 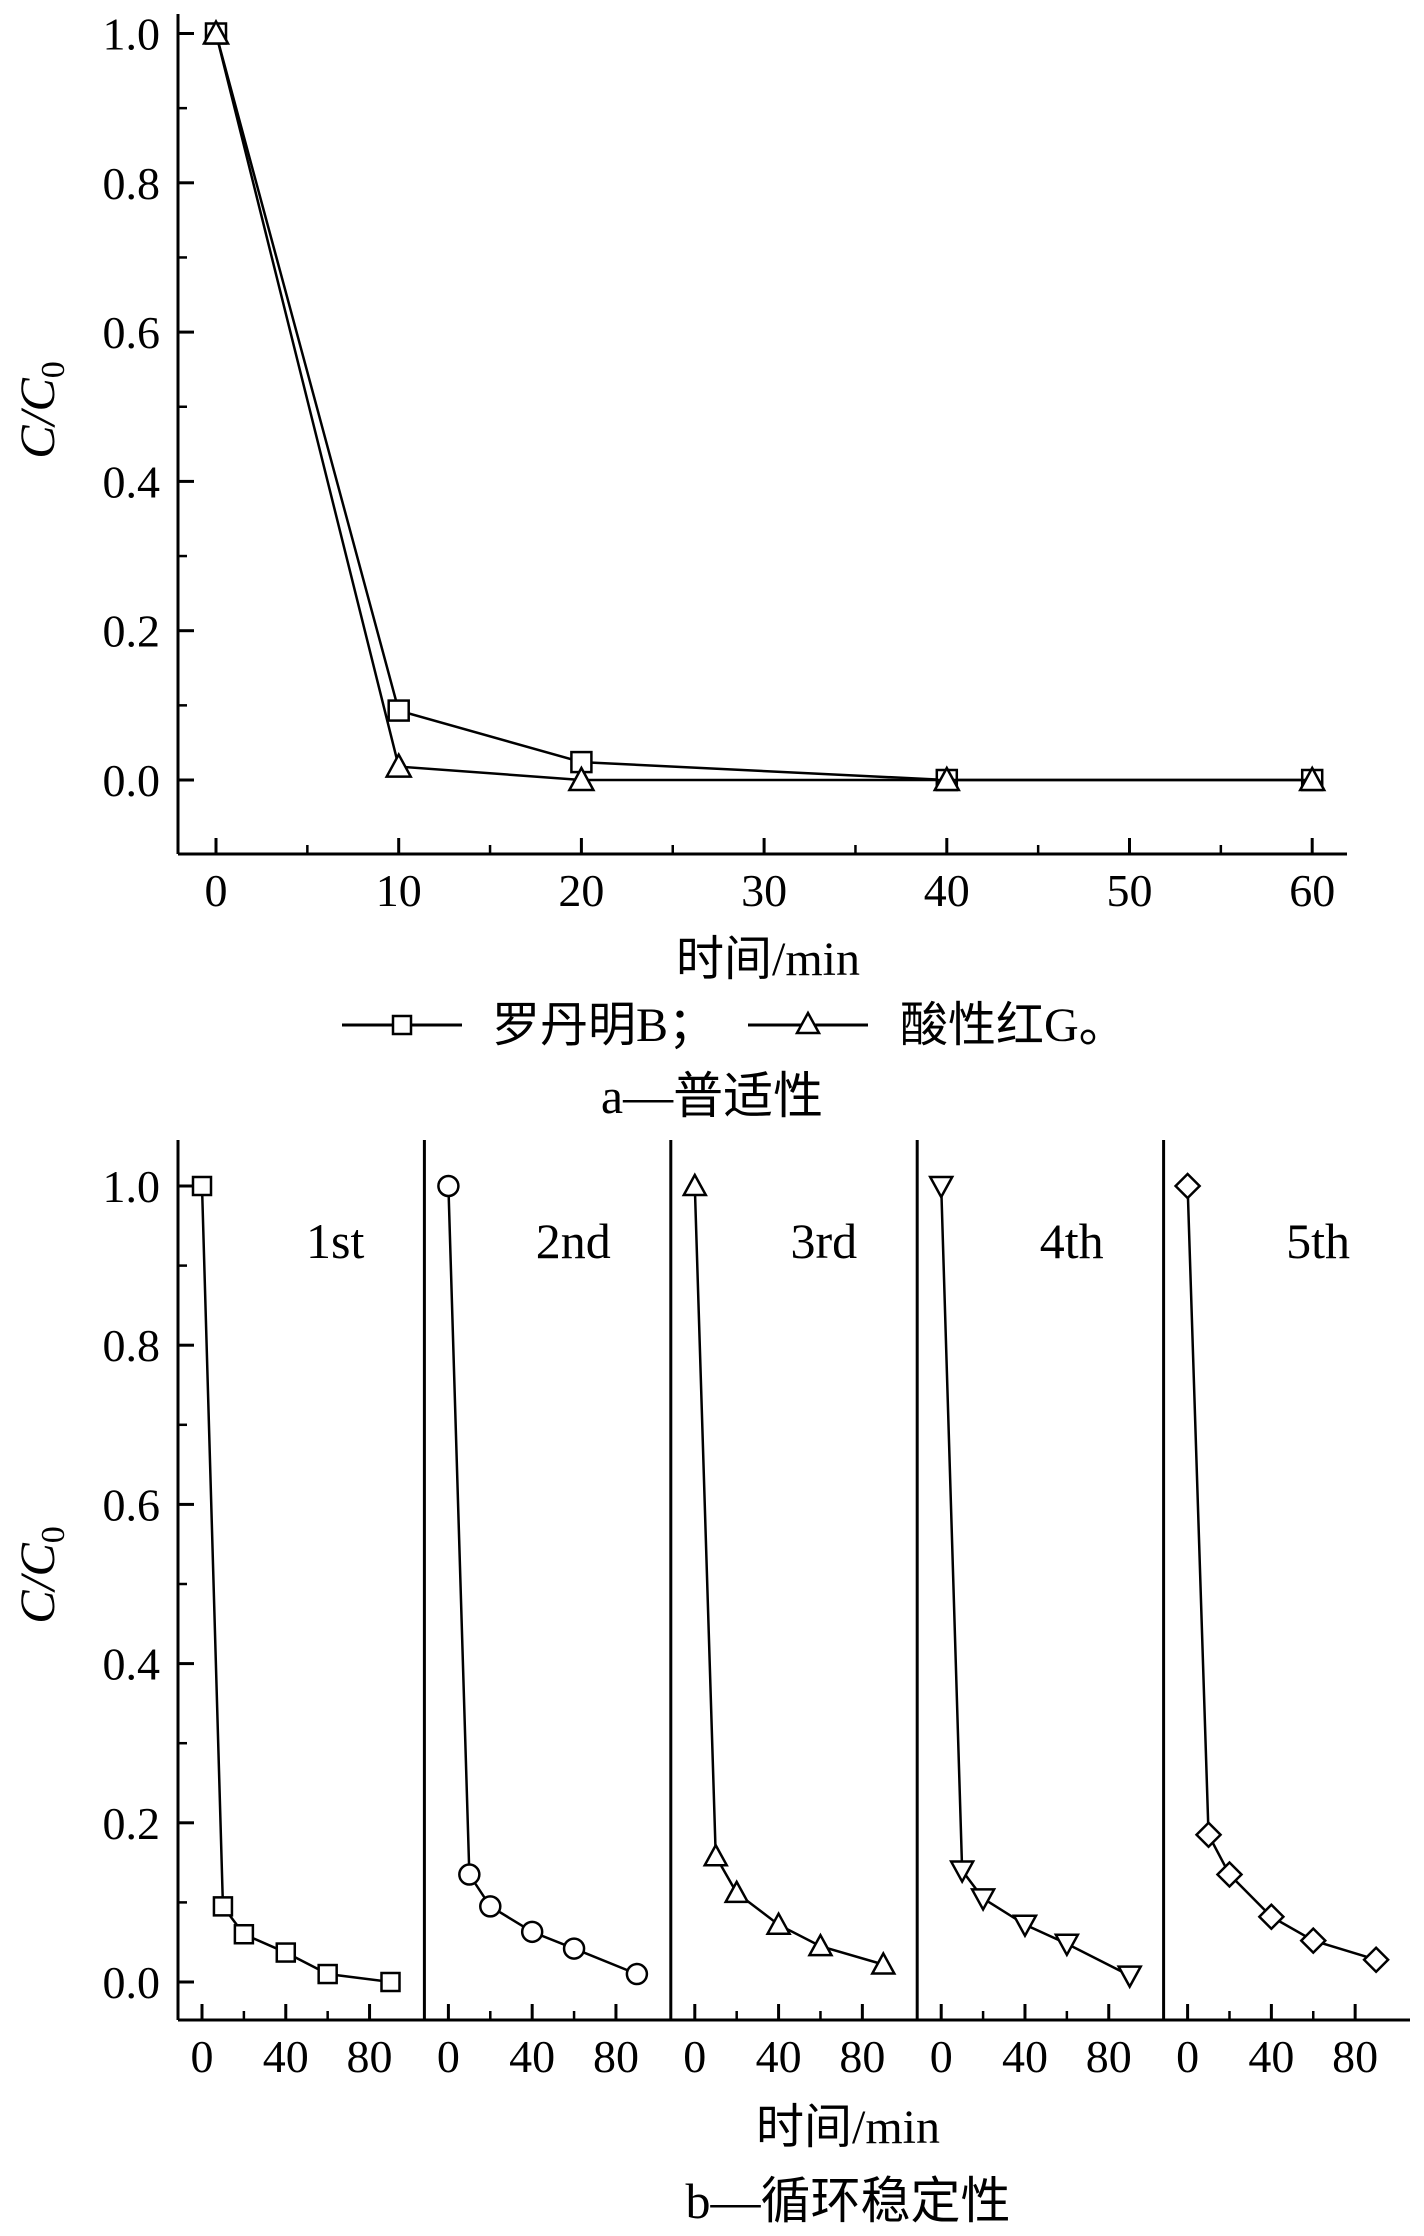 I want to click on chart-a-x-tick-label: 20, so click(x=581, y=890).